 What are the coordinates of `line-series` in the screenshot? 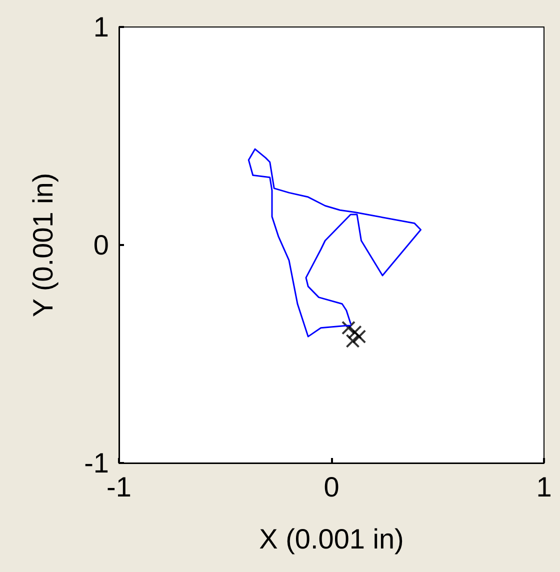 It's located at (335, 243).